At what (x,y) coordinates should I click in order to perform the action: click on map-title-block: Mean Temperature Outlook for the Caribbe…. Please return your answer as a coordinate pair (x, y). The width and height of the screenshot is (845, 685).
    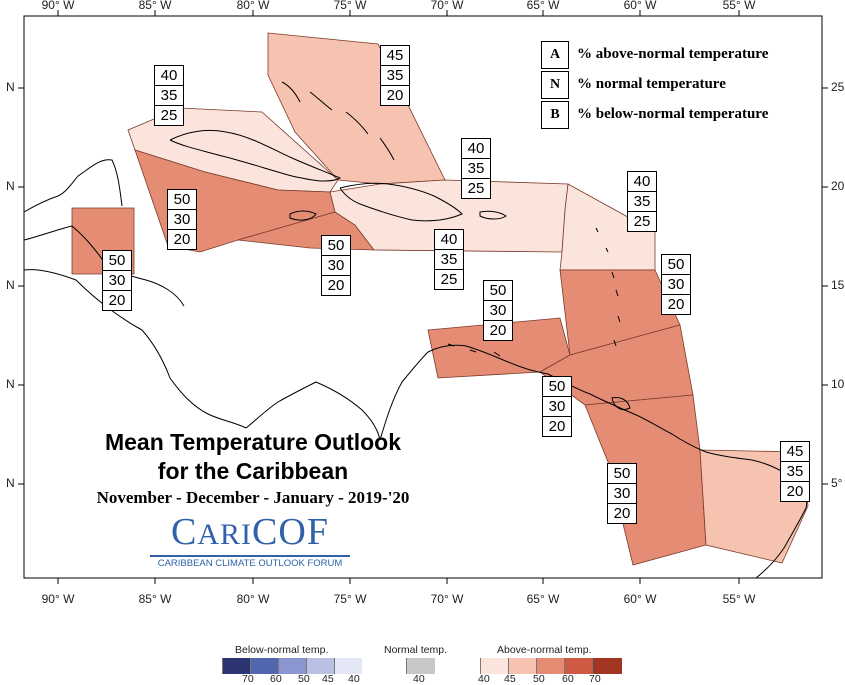
    Looking at the image, I should click on (253, 468).